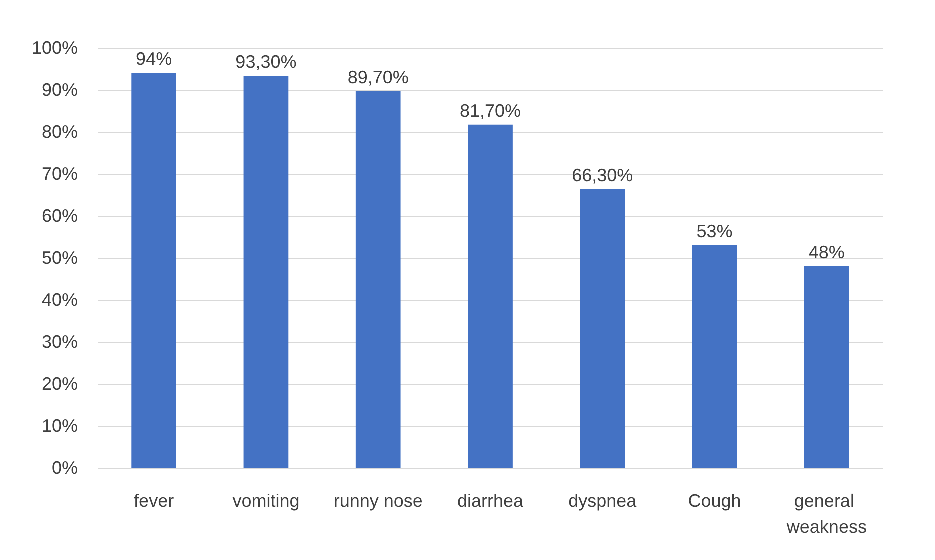 The width and height of the screenshot is (935, 560). Describe the element at coordinates (60, 216) in the screenshot. I see `y-tick-label: 60%` at that location.